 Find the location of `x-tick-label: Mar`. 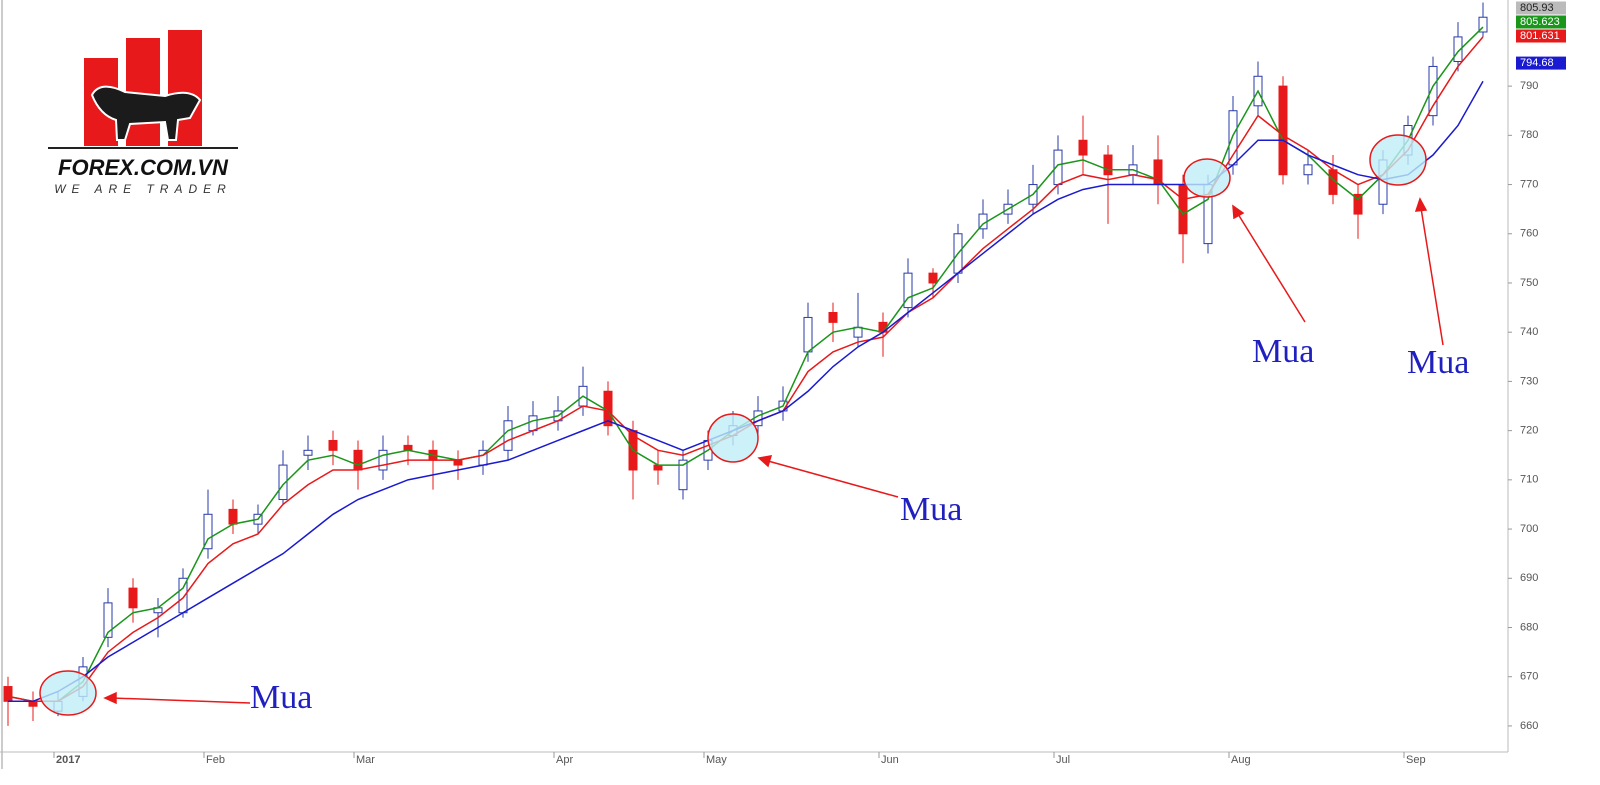

x-tick-label: Mar is located at coordinates (365, 760).